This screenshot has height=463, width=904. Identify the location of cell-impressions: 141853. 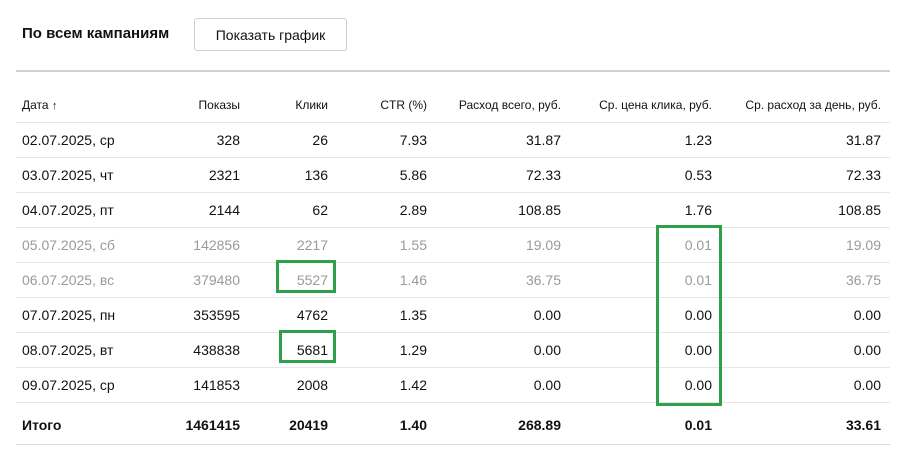
(192, 385).